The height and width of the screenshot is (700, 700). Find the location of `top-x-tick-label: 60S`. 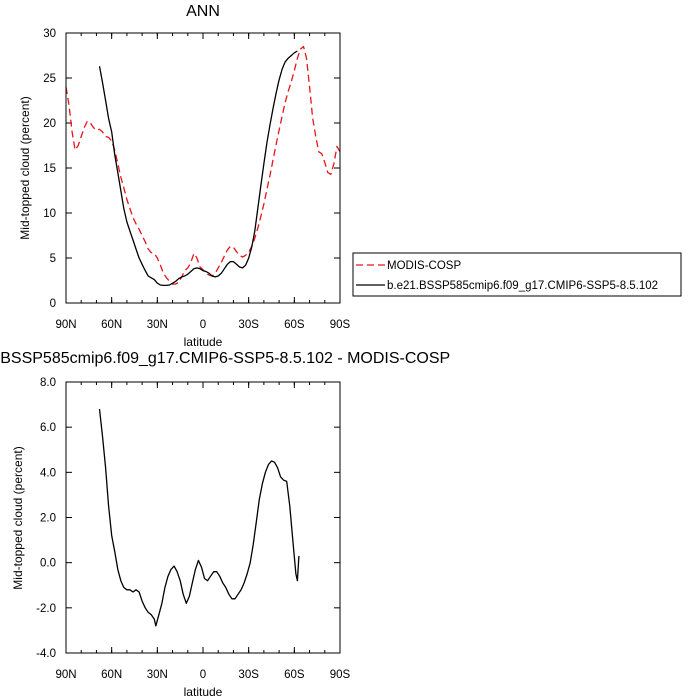

top-x-tick-label: 60S is located at coordinates (294, 325).